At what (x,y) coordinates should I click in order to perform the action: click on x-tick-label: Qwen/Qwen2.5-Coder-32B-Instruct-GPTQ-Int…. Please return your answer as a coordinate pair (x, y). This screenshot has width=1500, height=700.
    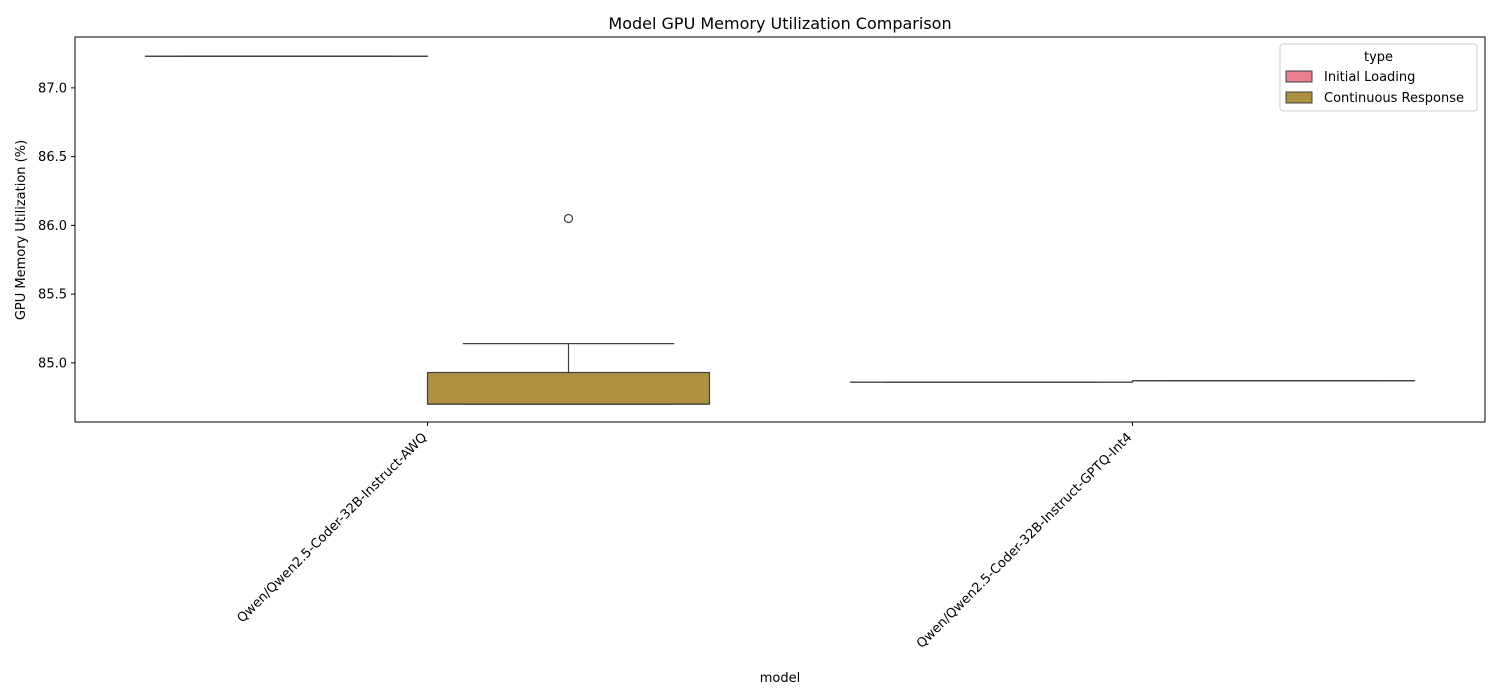
    Looking at the image, I should click on (1024, 540).